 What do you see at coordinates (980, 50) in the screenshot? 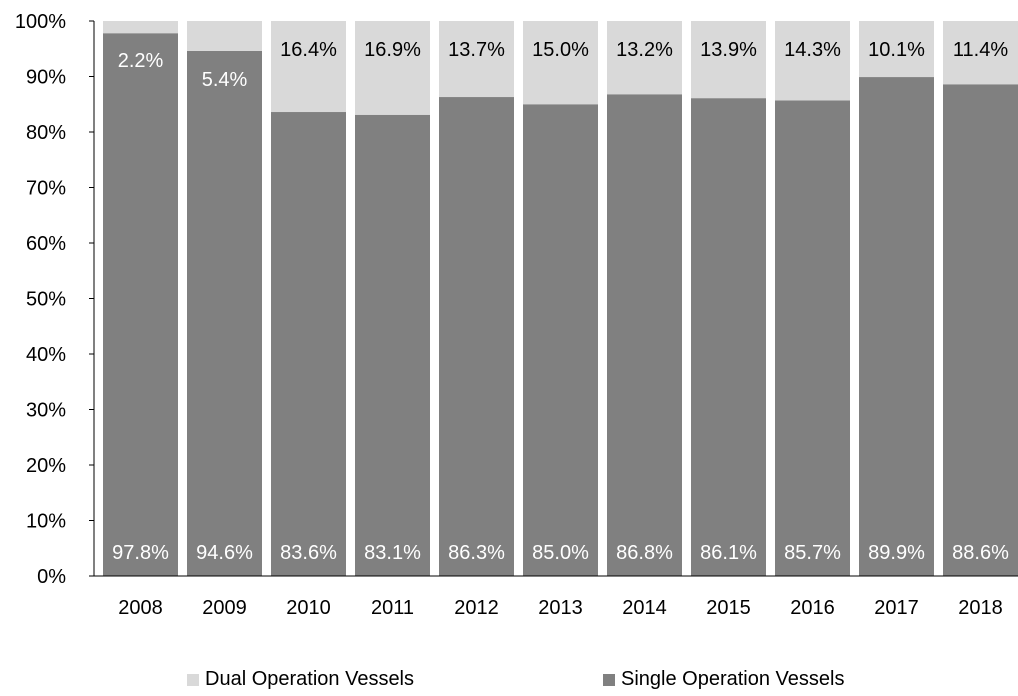
I see `label-dual-2018: 11.4%` at bounding box center [980, 50].